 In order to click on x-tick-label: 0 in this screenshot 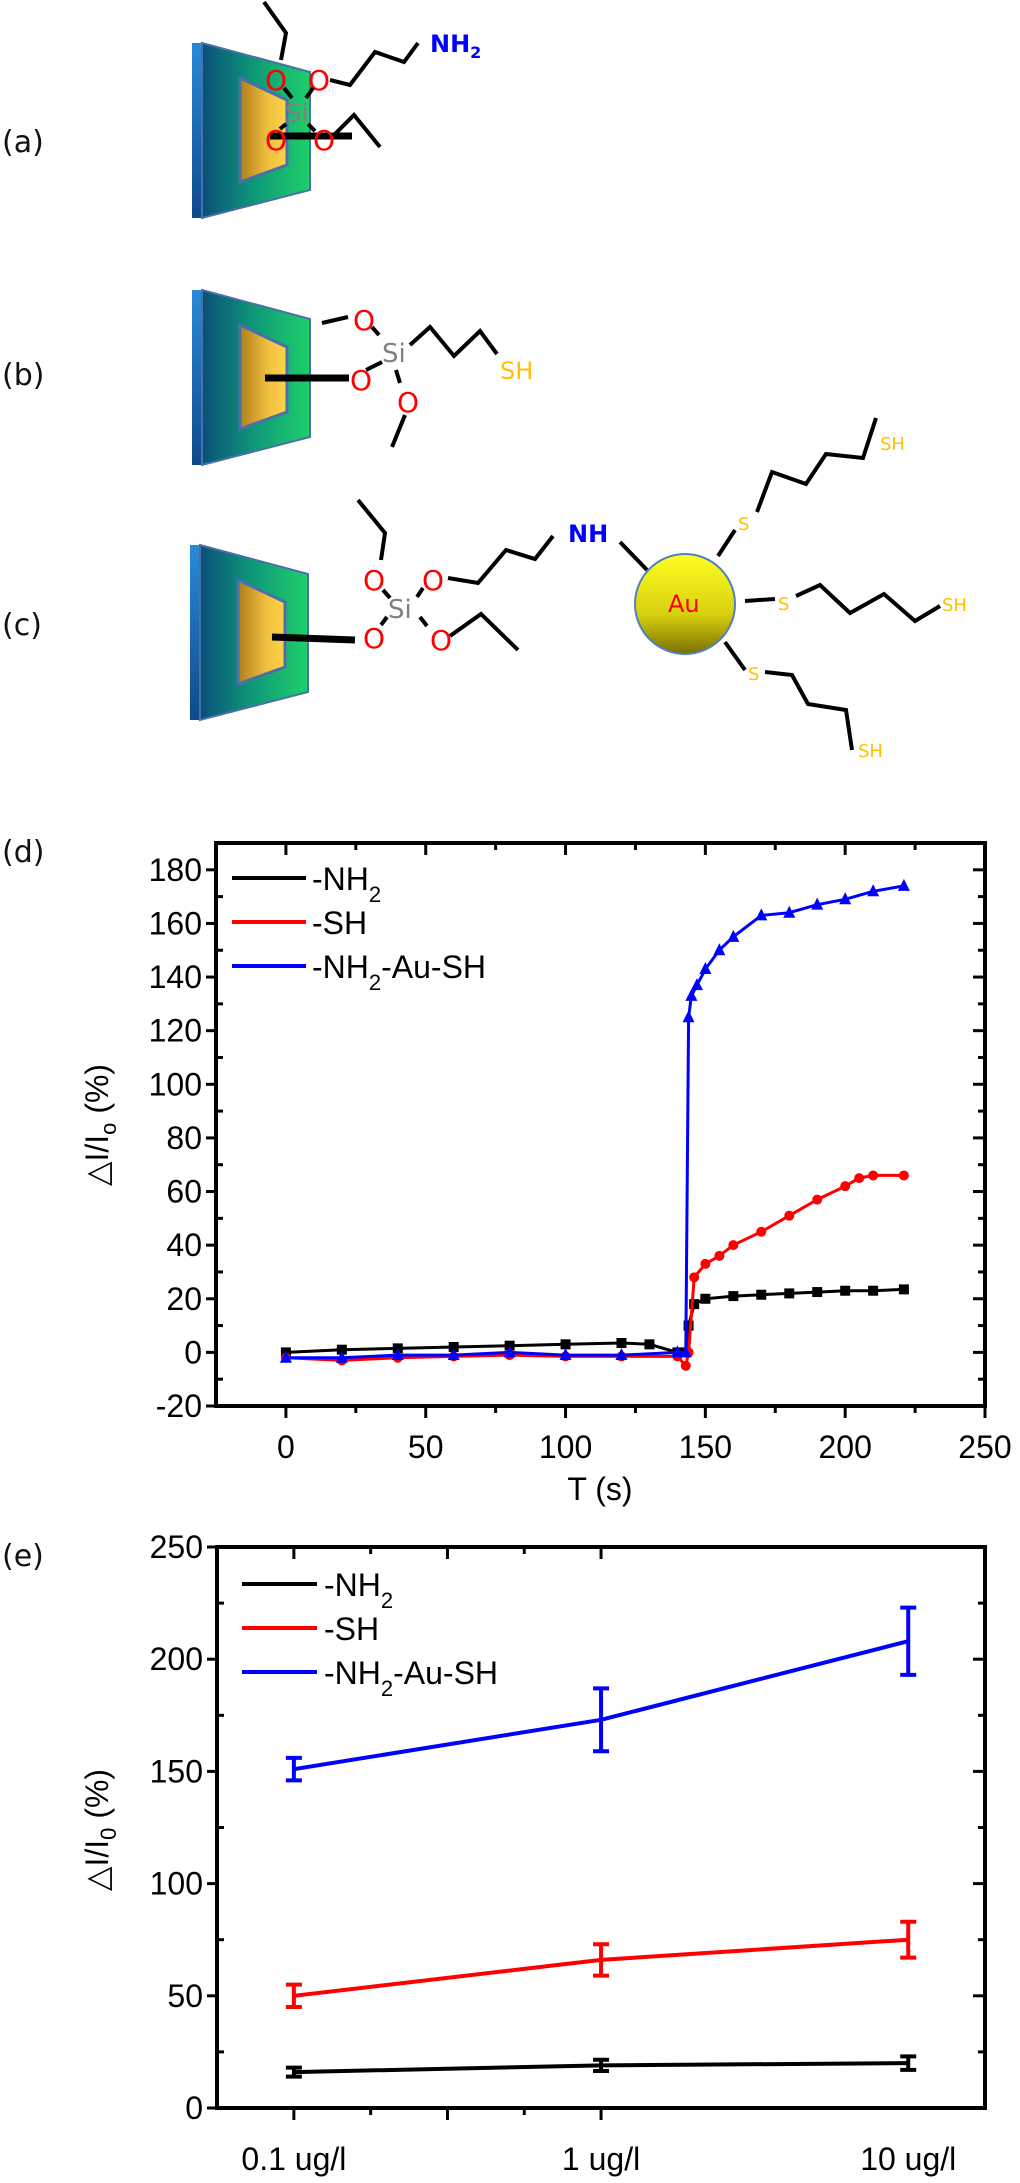, I will do `click(286, 1447)`.